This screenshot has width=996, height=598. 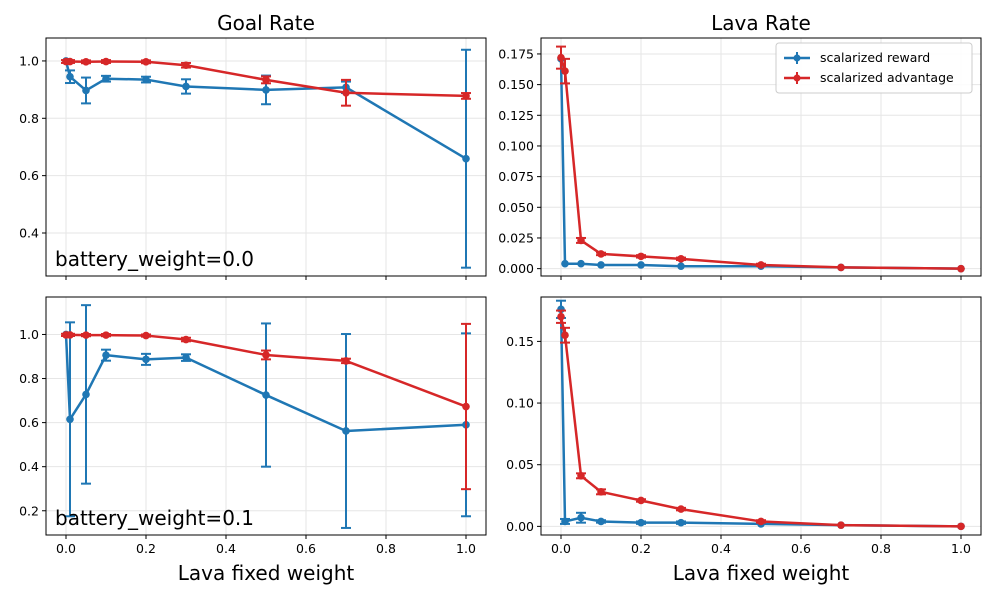 What do you see at coordinates (797, 78) in the screenshot?
I see `legend-marker-scalarized-advantage` at bounding box center [797, 78].